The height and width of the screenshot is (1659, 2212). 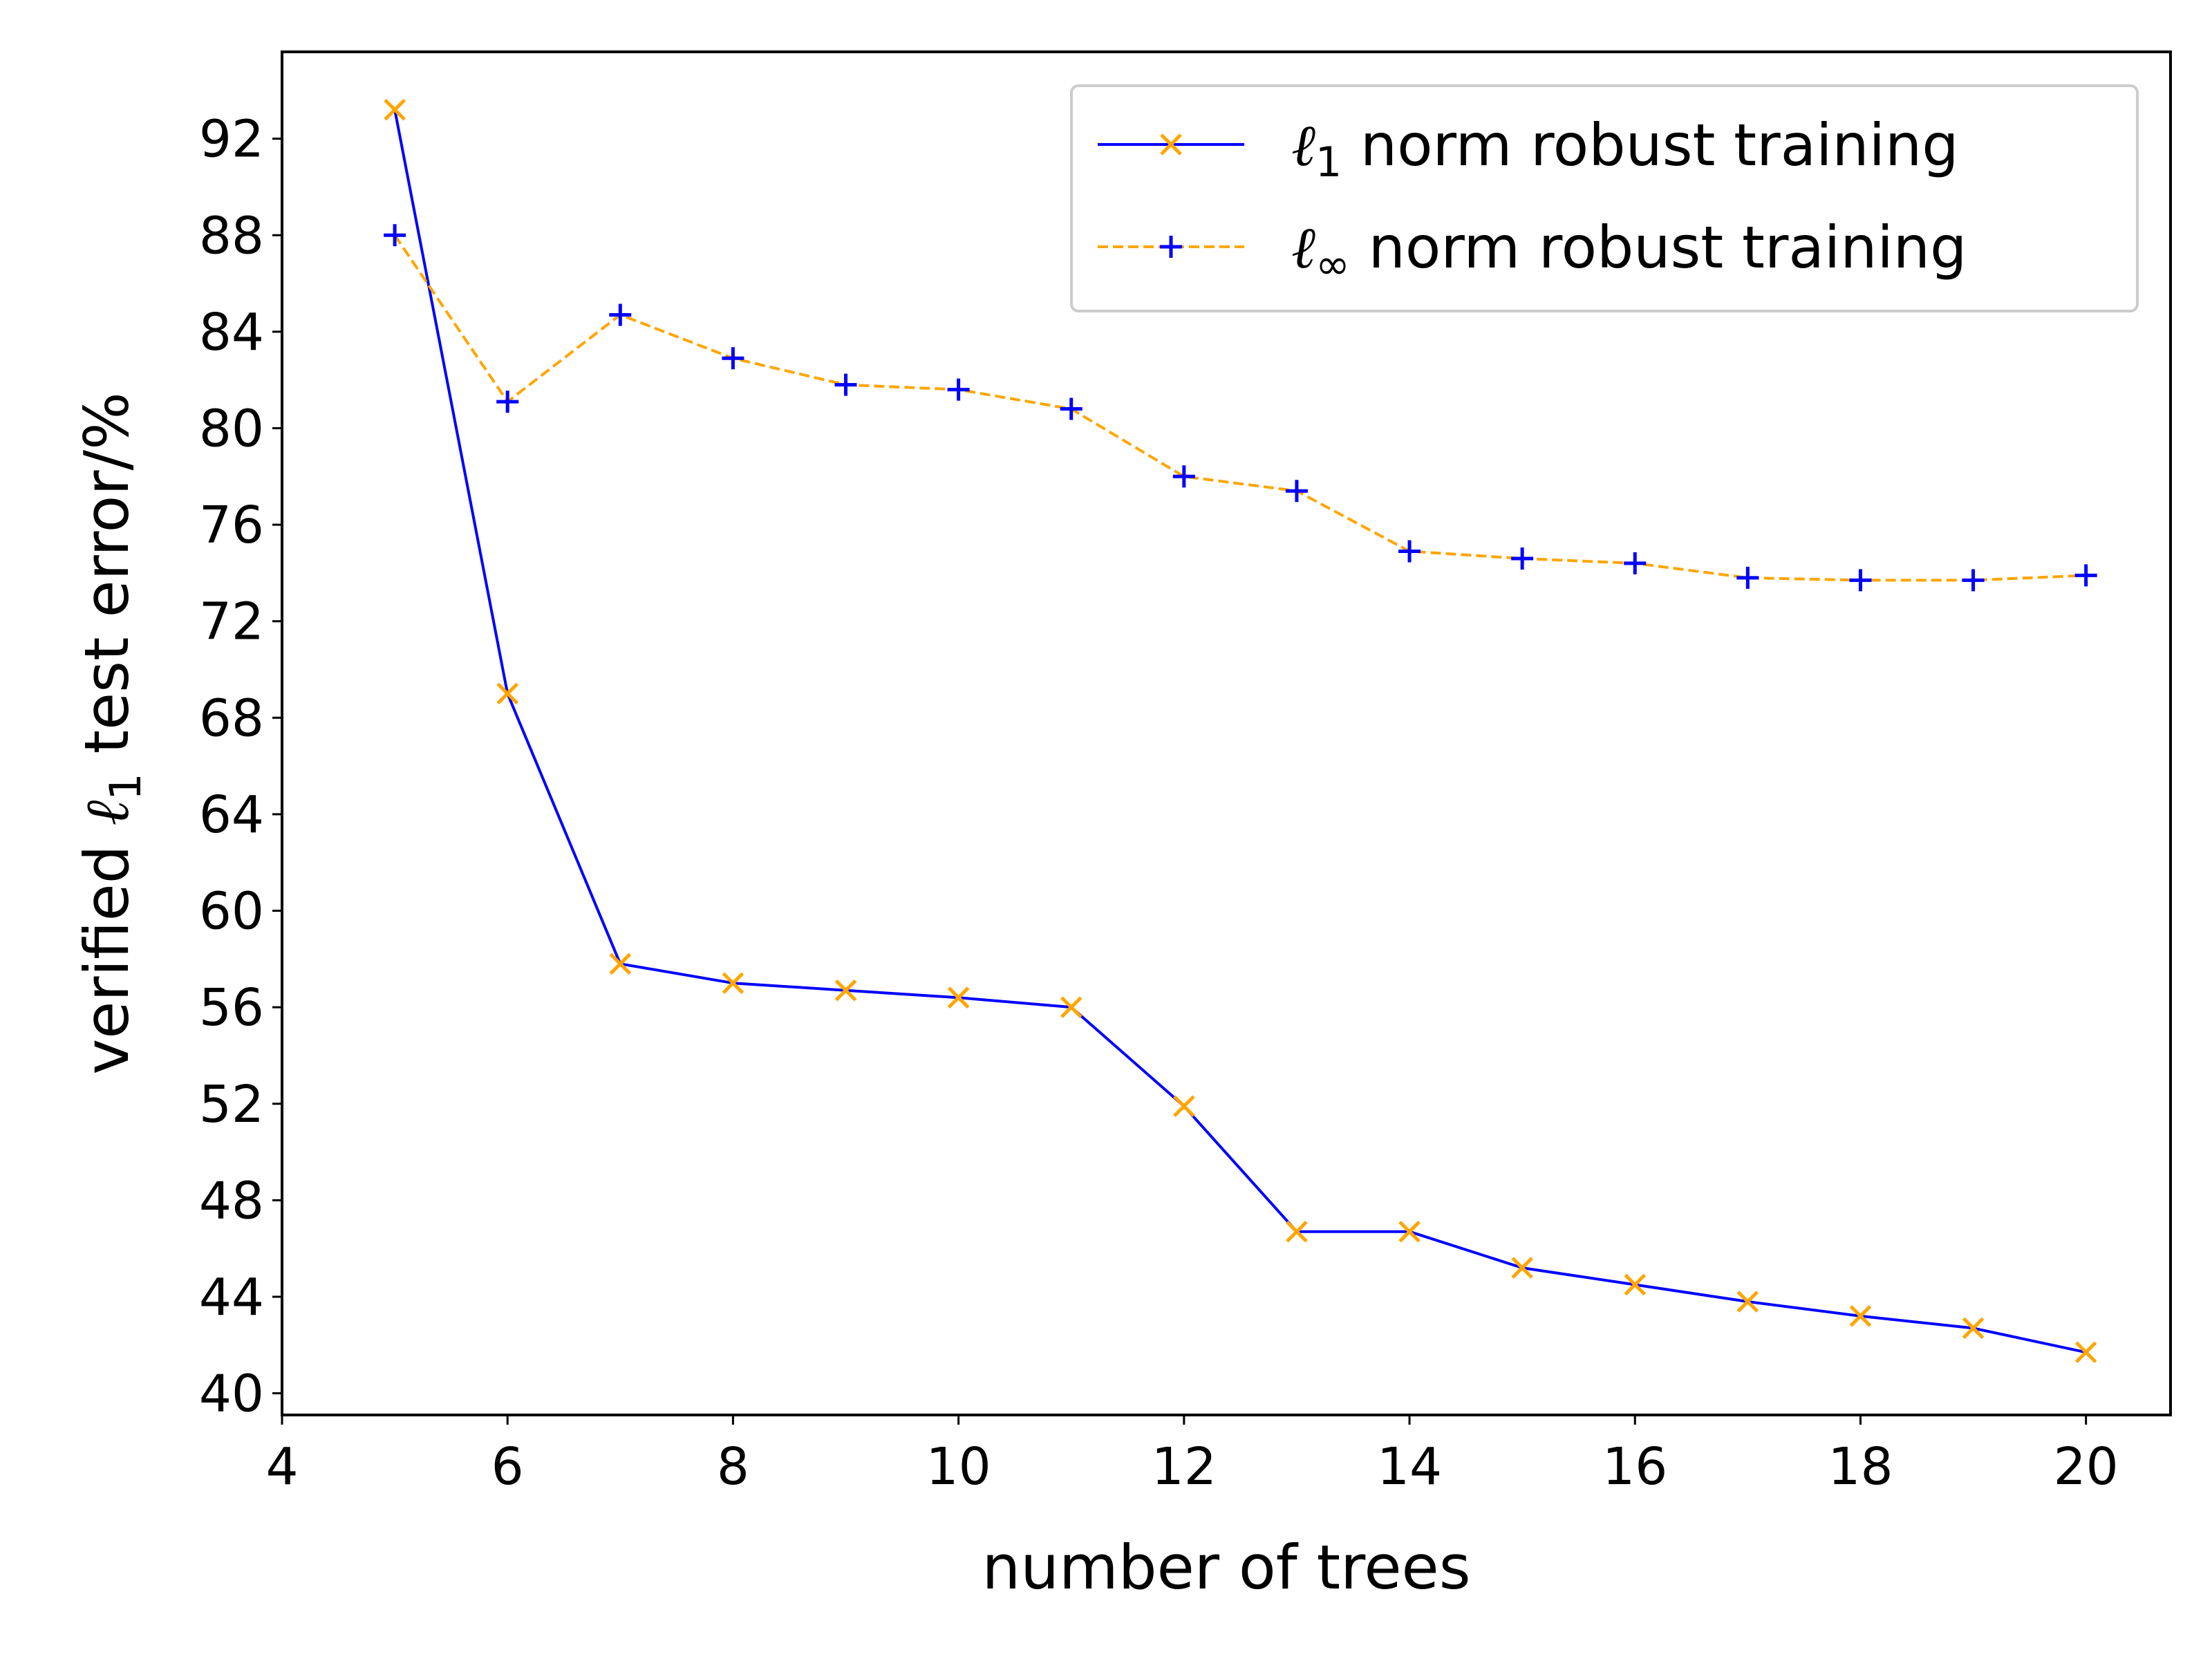 I want to click on y-axis-title: verified ℓ1 test error/%, so click(x=111, y=733).